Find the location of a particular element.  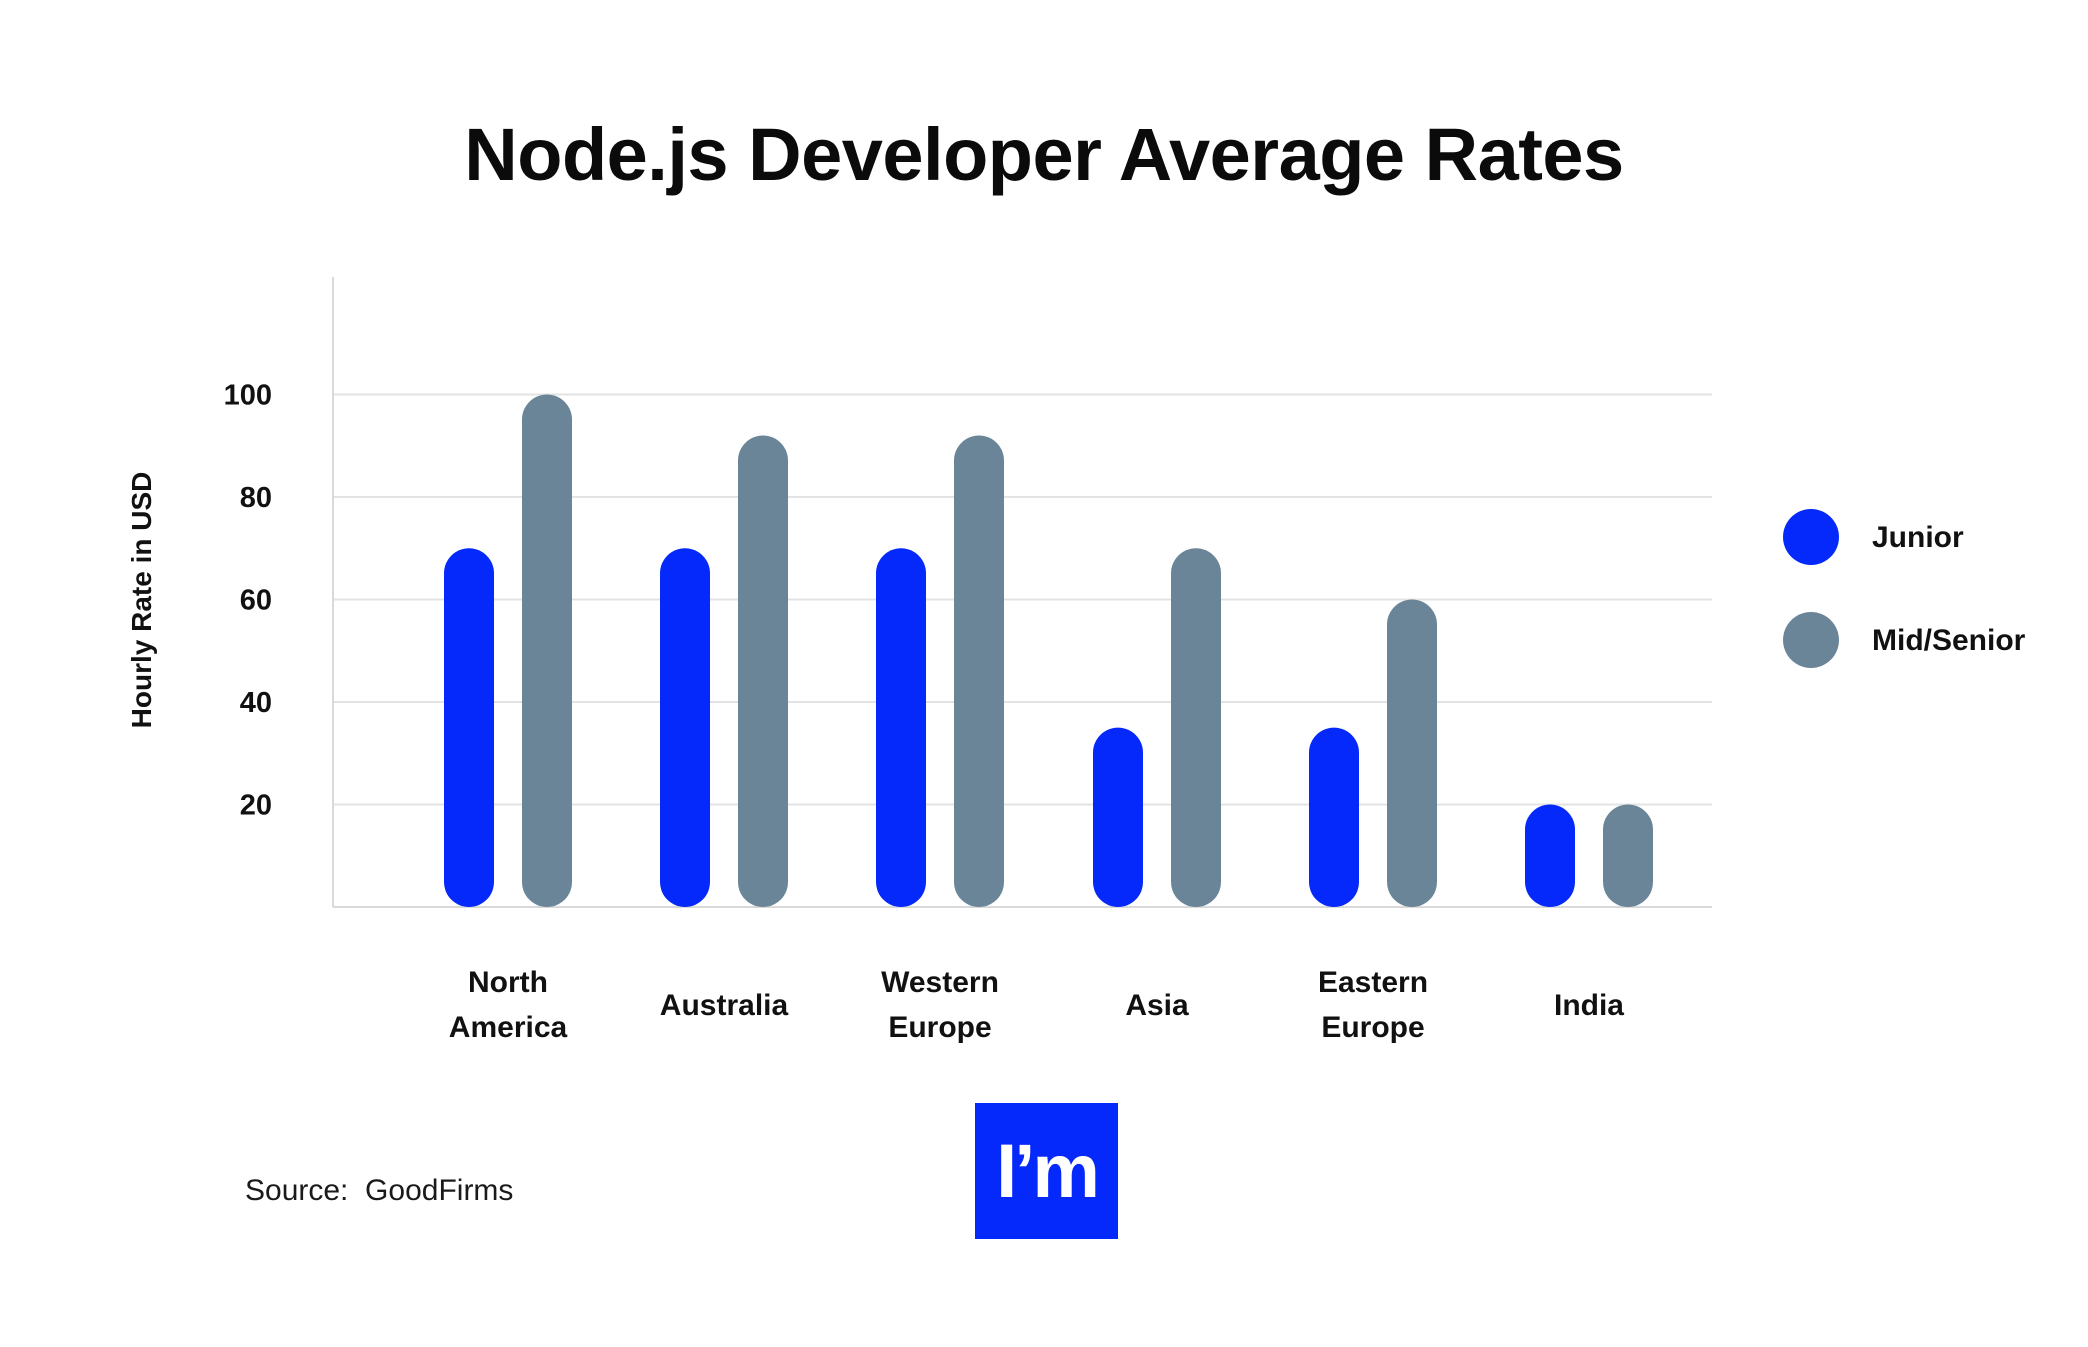

brand-logo-text: I’m is located at coordinates (1048, 1171).